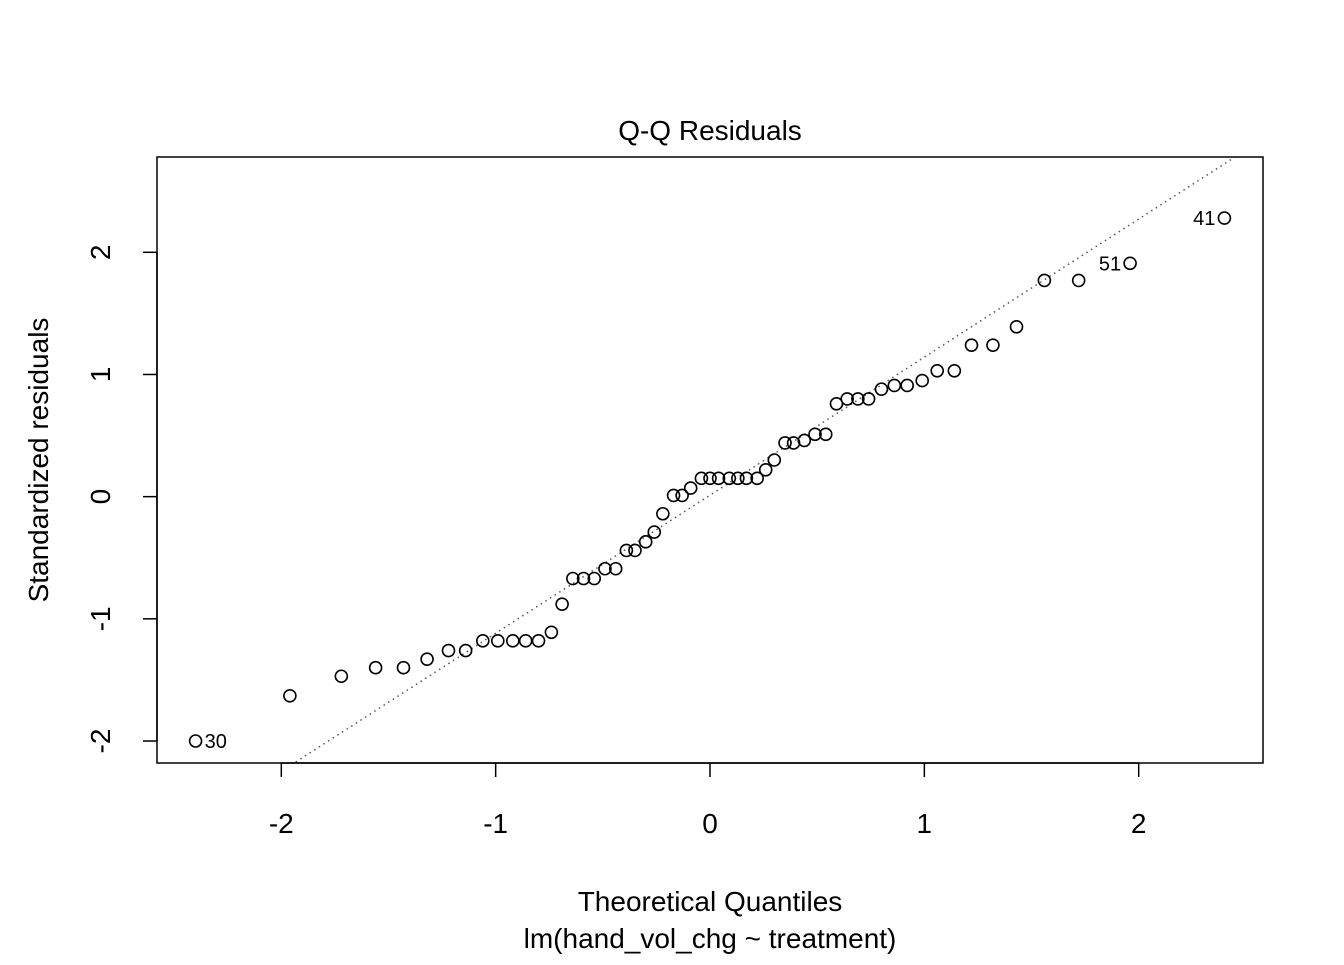 This screenshot has height=965, width=1344. What do you see at coordinates (216, 742) in the screenshot?
I see `point-label: 30` at bounding box center [216, 742].